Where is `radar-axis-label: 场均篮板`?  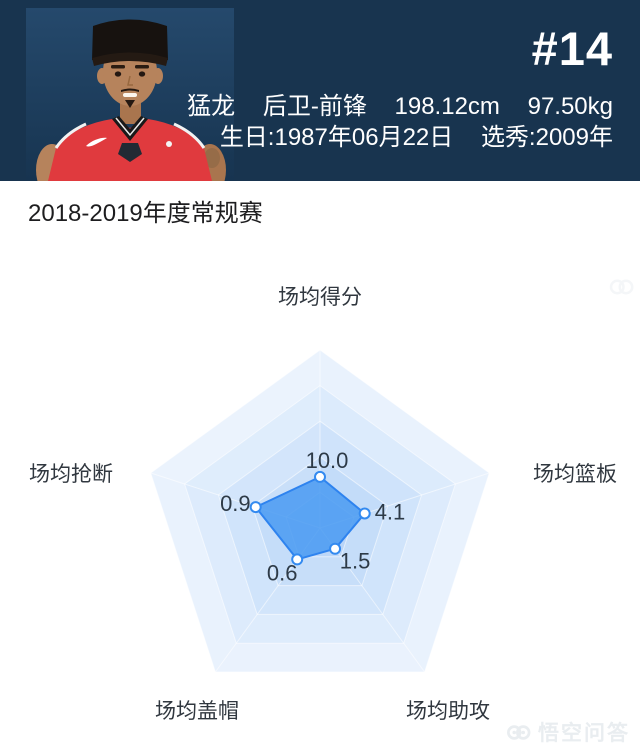
radar-axis-label: 场均篮板 is located at coordinates (575, 474).